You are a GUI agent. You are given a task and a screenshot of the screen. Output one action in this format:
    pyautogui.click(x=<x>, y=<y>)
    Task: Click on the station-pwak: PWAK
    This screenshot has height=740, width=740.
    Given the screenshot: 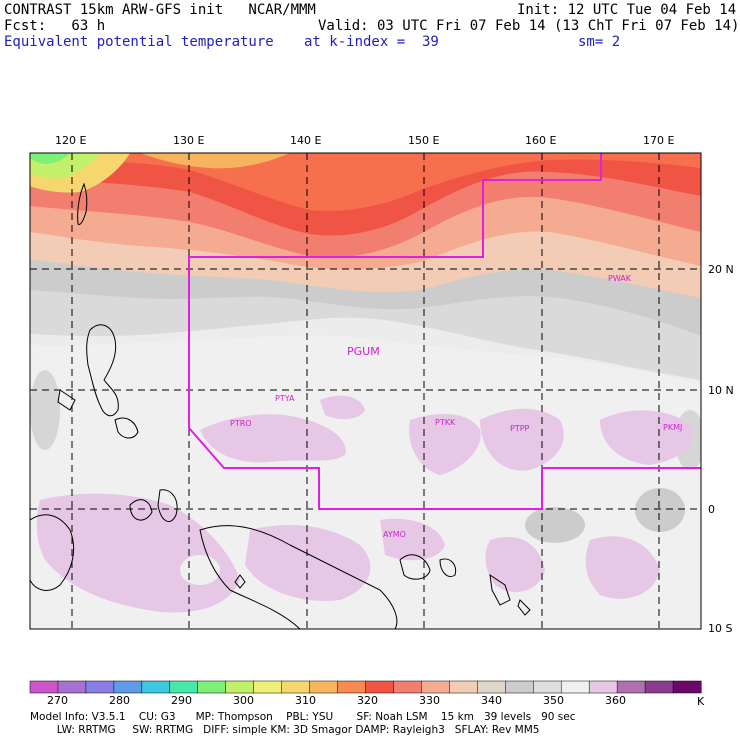 What is the action you would take?
    pyautogui.click(x=620, y=278)
    